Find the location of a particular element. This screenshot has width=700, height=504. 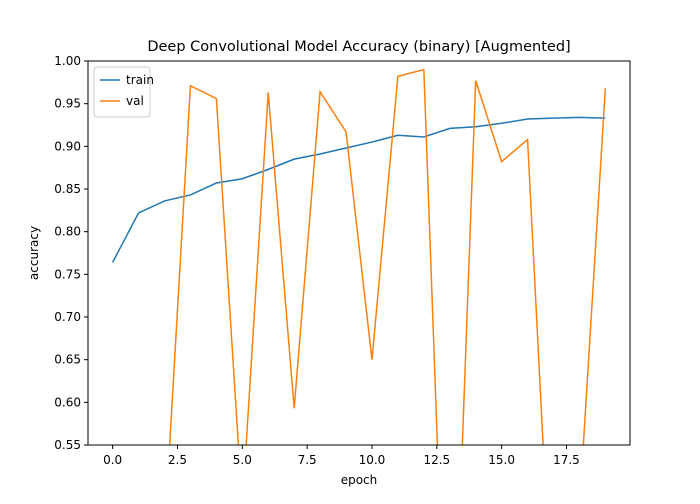

x-tick-label: 10.0 is located at coordinates (372, 460).